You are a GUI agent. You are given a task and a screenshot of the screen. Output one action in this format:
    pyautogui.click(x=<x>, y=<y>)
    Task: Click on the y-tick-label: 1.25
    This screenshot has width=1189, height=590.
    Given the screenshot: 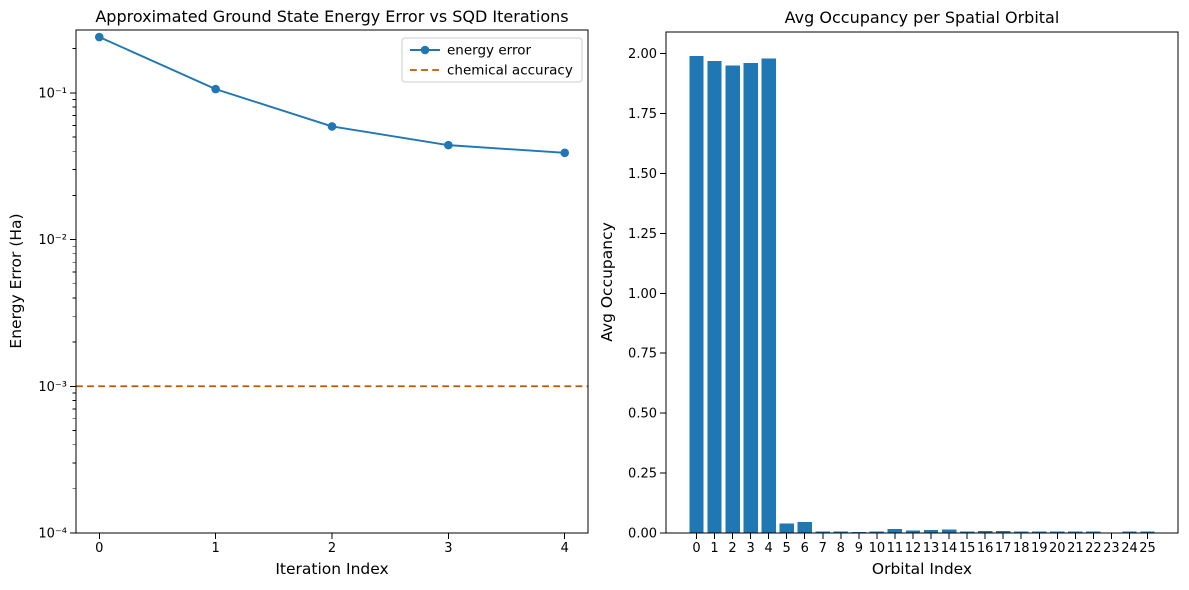 What is the action you would take?
    pyautogui.click(x=642, y=234)
    